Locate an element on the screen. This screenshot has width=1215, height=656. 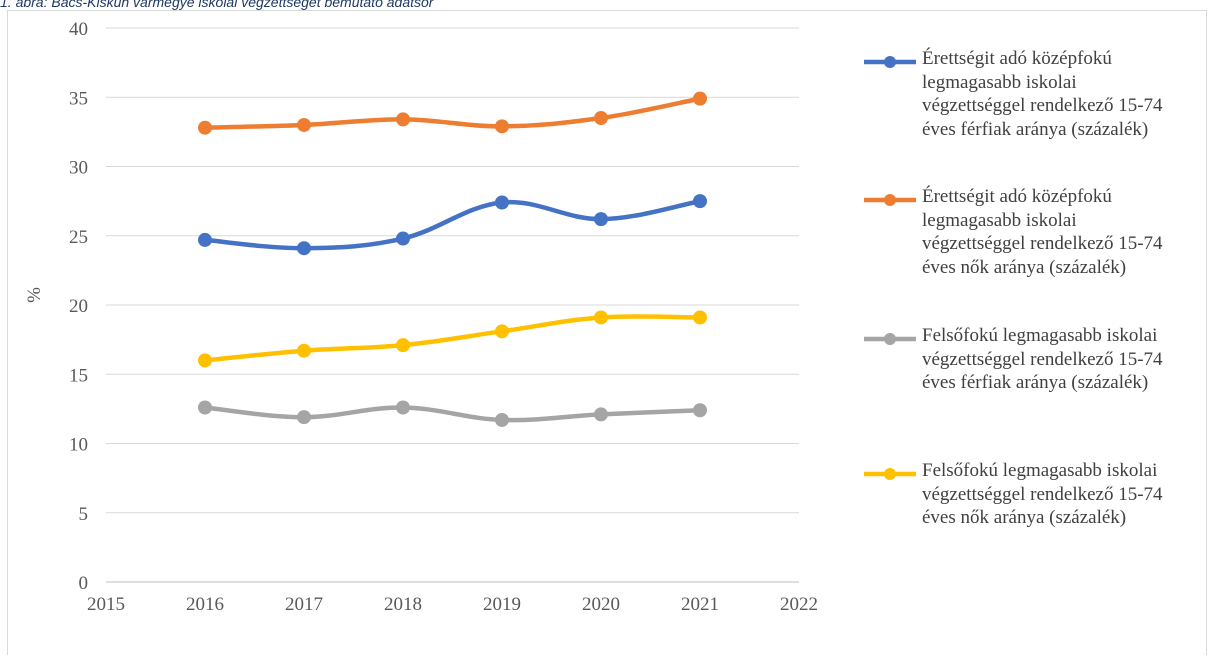
x-tick-label: 2020 is located at coordinates (601, 604).